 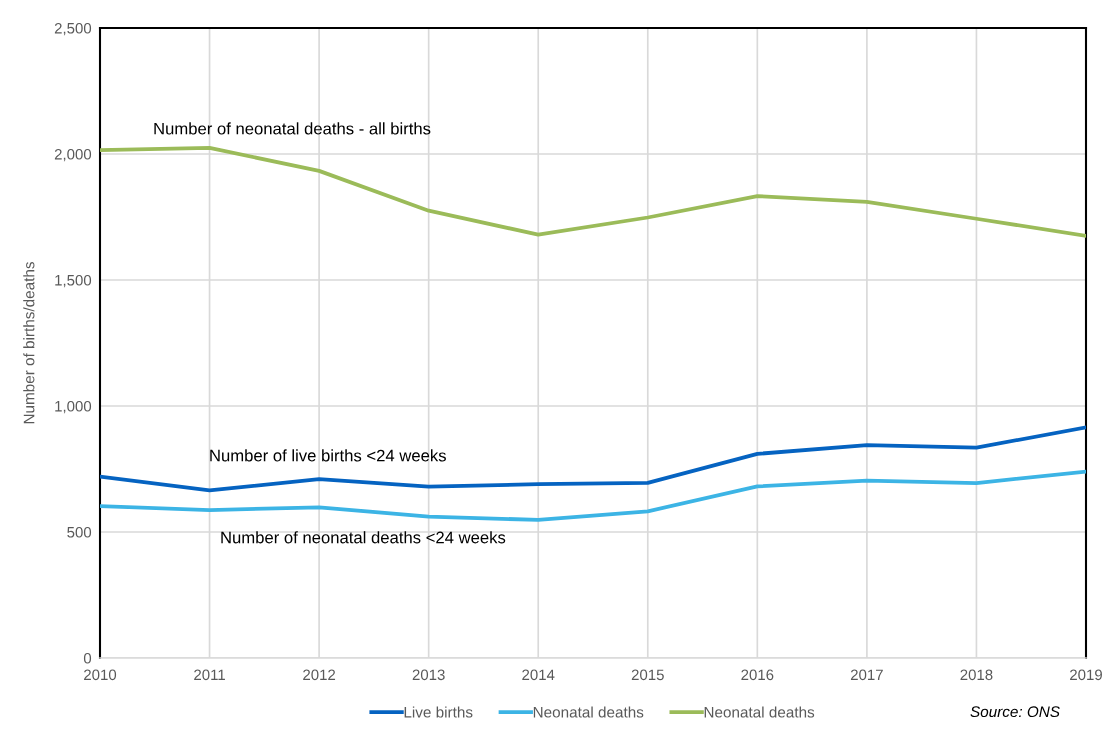 I want to click on x-tick-label: 2016, so click(x=757, y=675).